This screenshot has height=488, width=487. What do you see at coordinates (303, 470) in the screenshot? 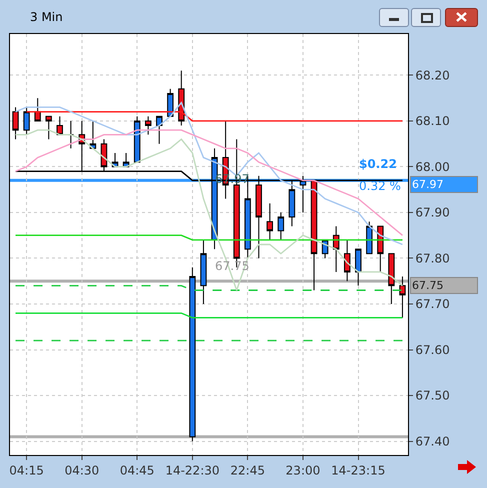
I see `x-tick-label: 23:00` at bounding box center [303, 470].